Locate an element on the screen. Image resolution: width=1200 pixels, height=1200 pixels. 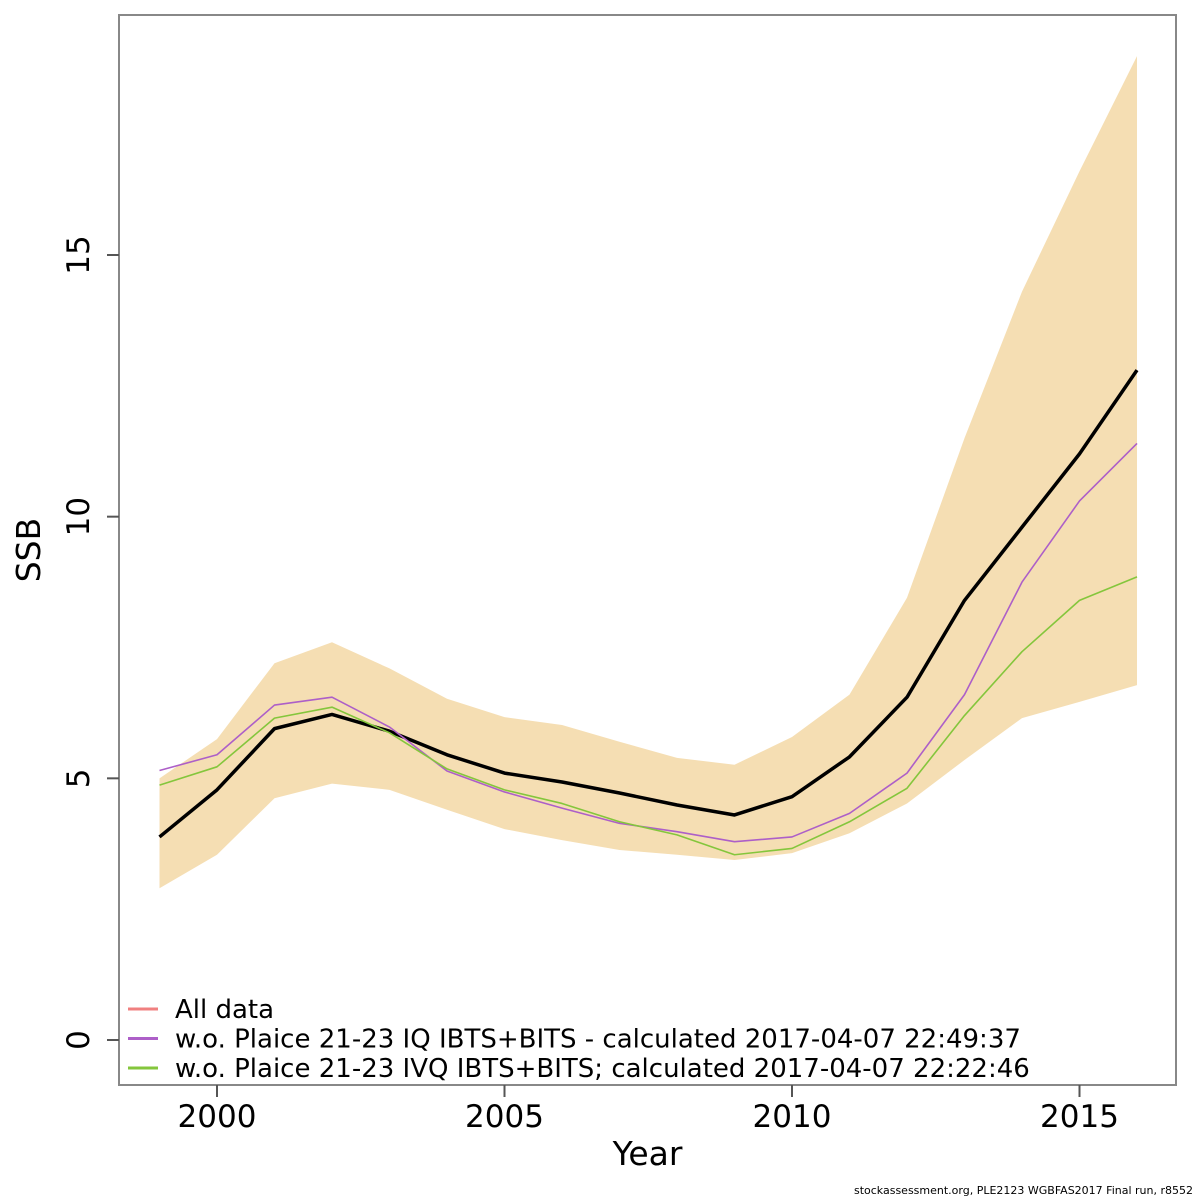
y-axis: 0 5 10 15 is located at coordinates (90, 642).